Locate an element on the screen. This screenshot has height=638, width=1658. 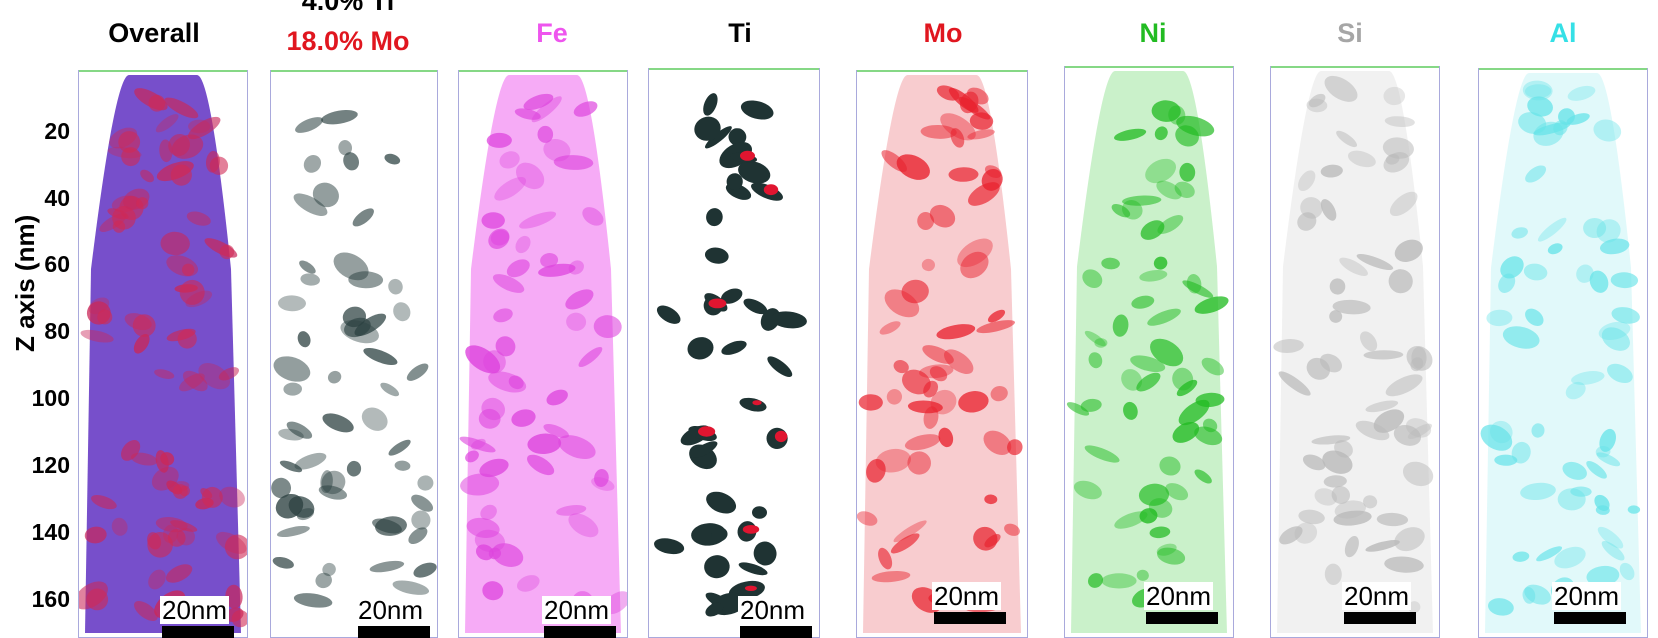
scale-label: 20nm is located at coordinates (1377, 596).